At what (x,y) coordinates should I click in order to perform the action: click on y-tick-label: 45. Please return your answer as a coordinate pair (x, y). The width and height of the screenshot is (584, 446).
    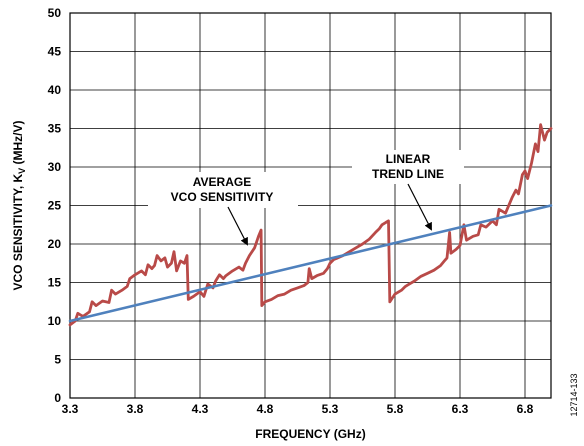
    Looking at the image, I should click on (55, 52).